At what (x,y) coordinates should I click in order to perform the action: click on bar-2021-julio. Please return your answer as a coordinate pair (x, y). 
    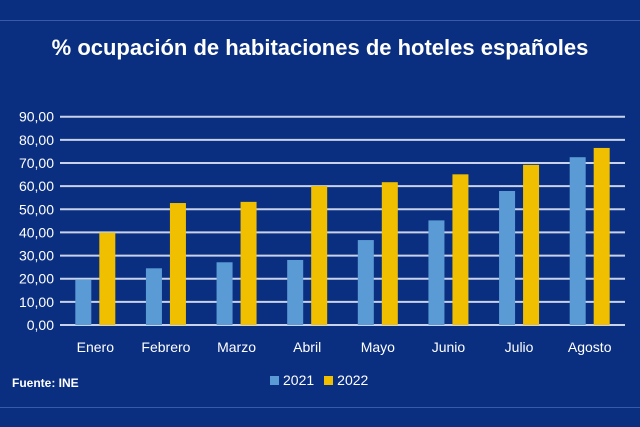
    Looking at the image, I should click on (507, 257).